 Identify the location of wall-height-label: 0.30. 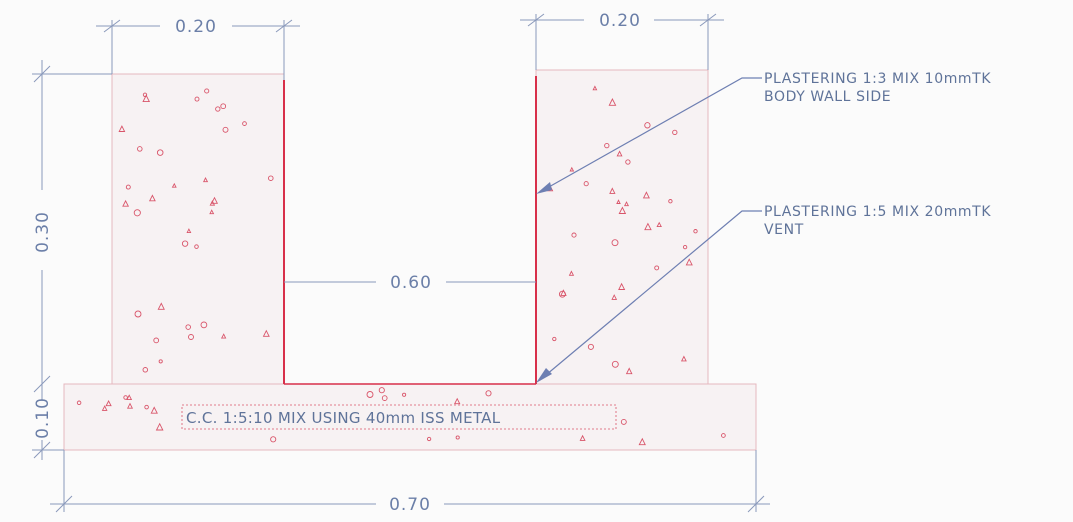
(43, 232).